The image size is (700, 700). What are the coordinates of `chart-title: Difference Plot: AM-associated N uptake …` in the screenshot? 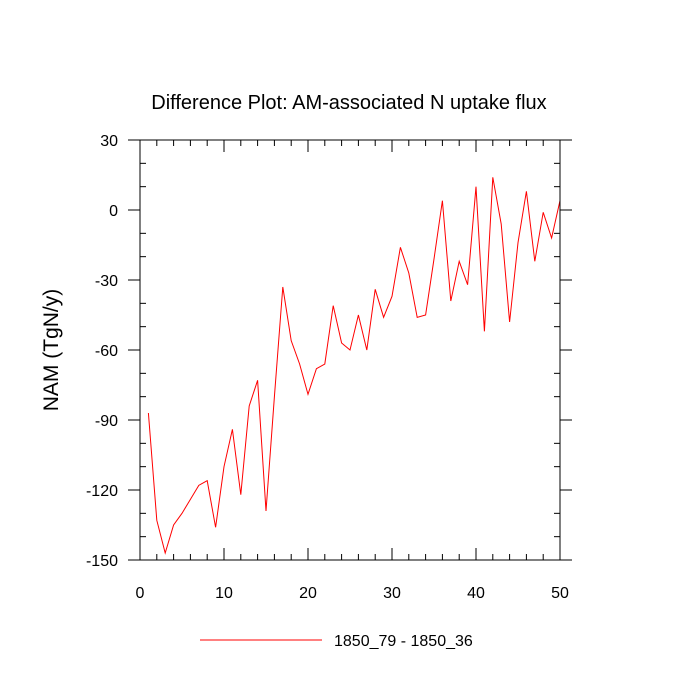 It's located at (348, 103).